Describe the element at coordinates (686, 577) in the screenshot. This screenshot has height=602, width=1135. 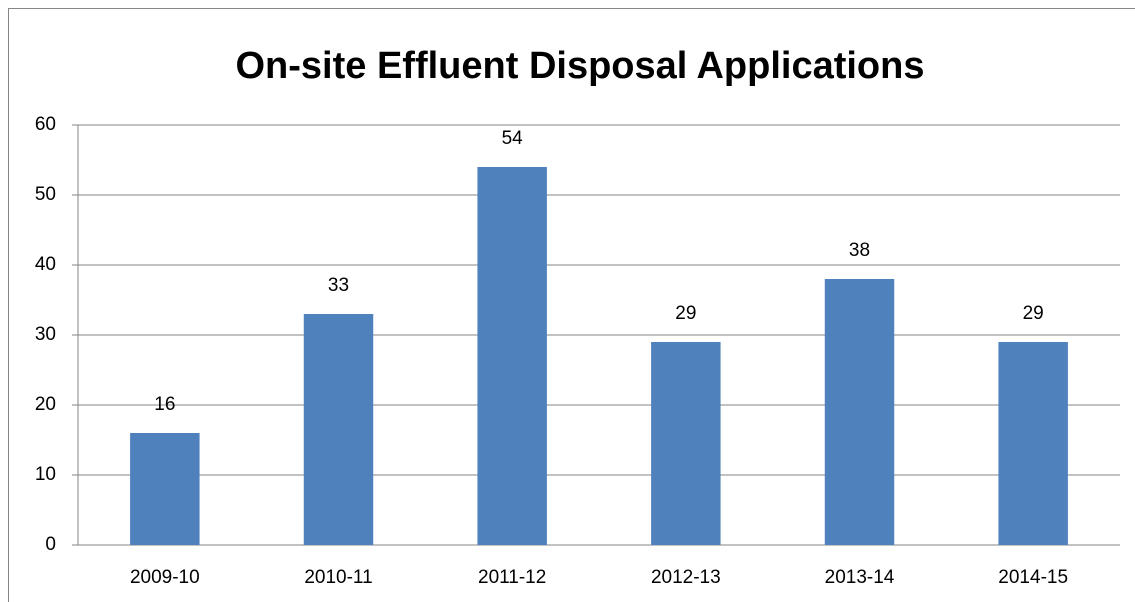
I see `x-tick-label: 2012-13` at that location.